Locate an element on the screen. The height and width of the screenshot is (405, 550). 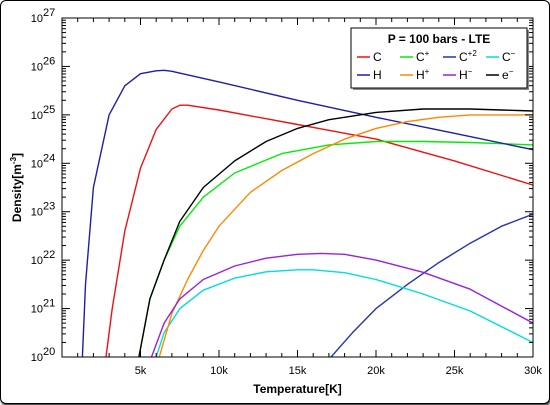
legend-label: e− is located at coordinates (508, 74).